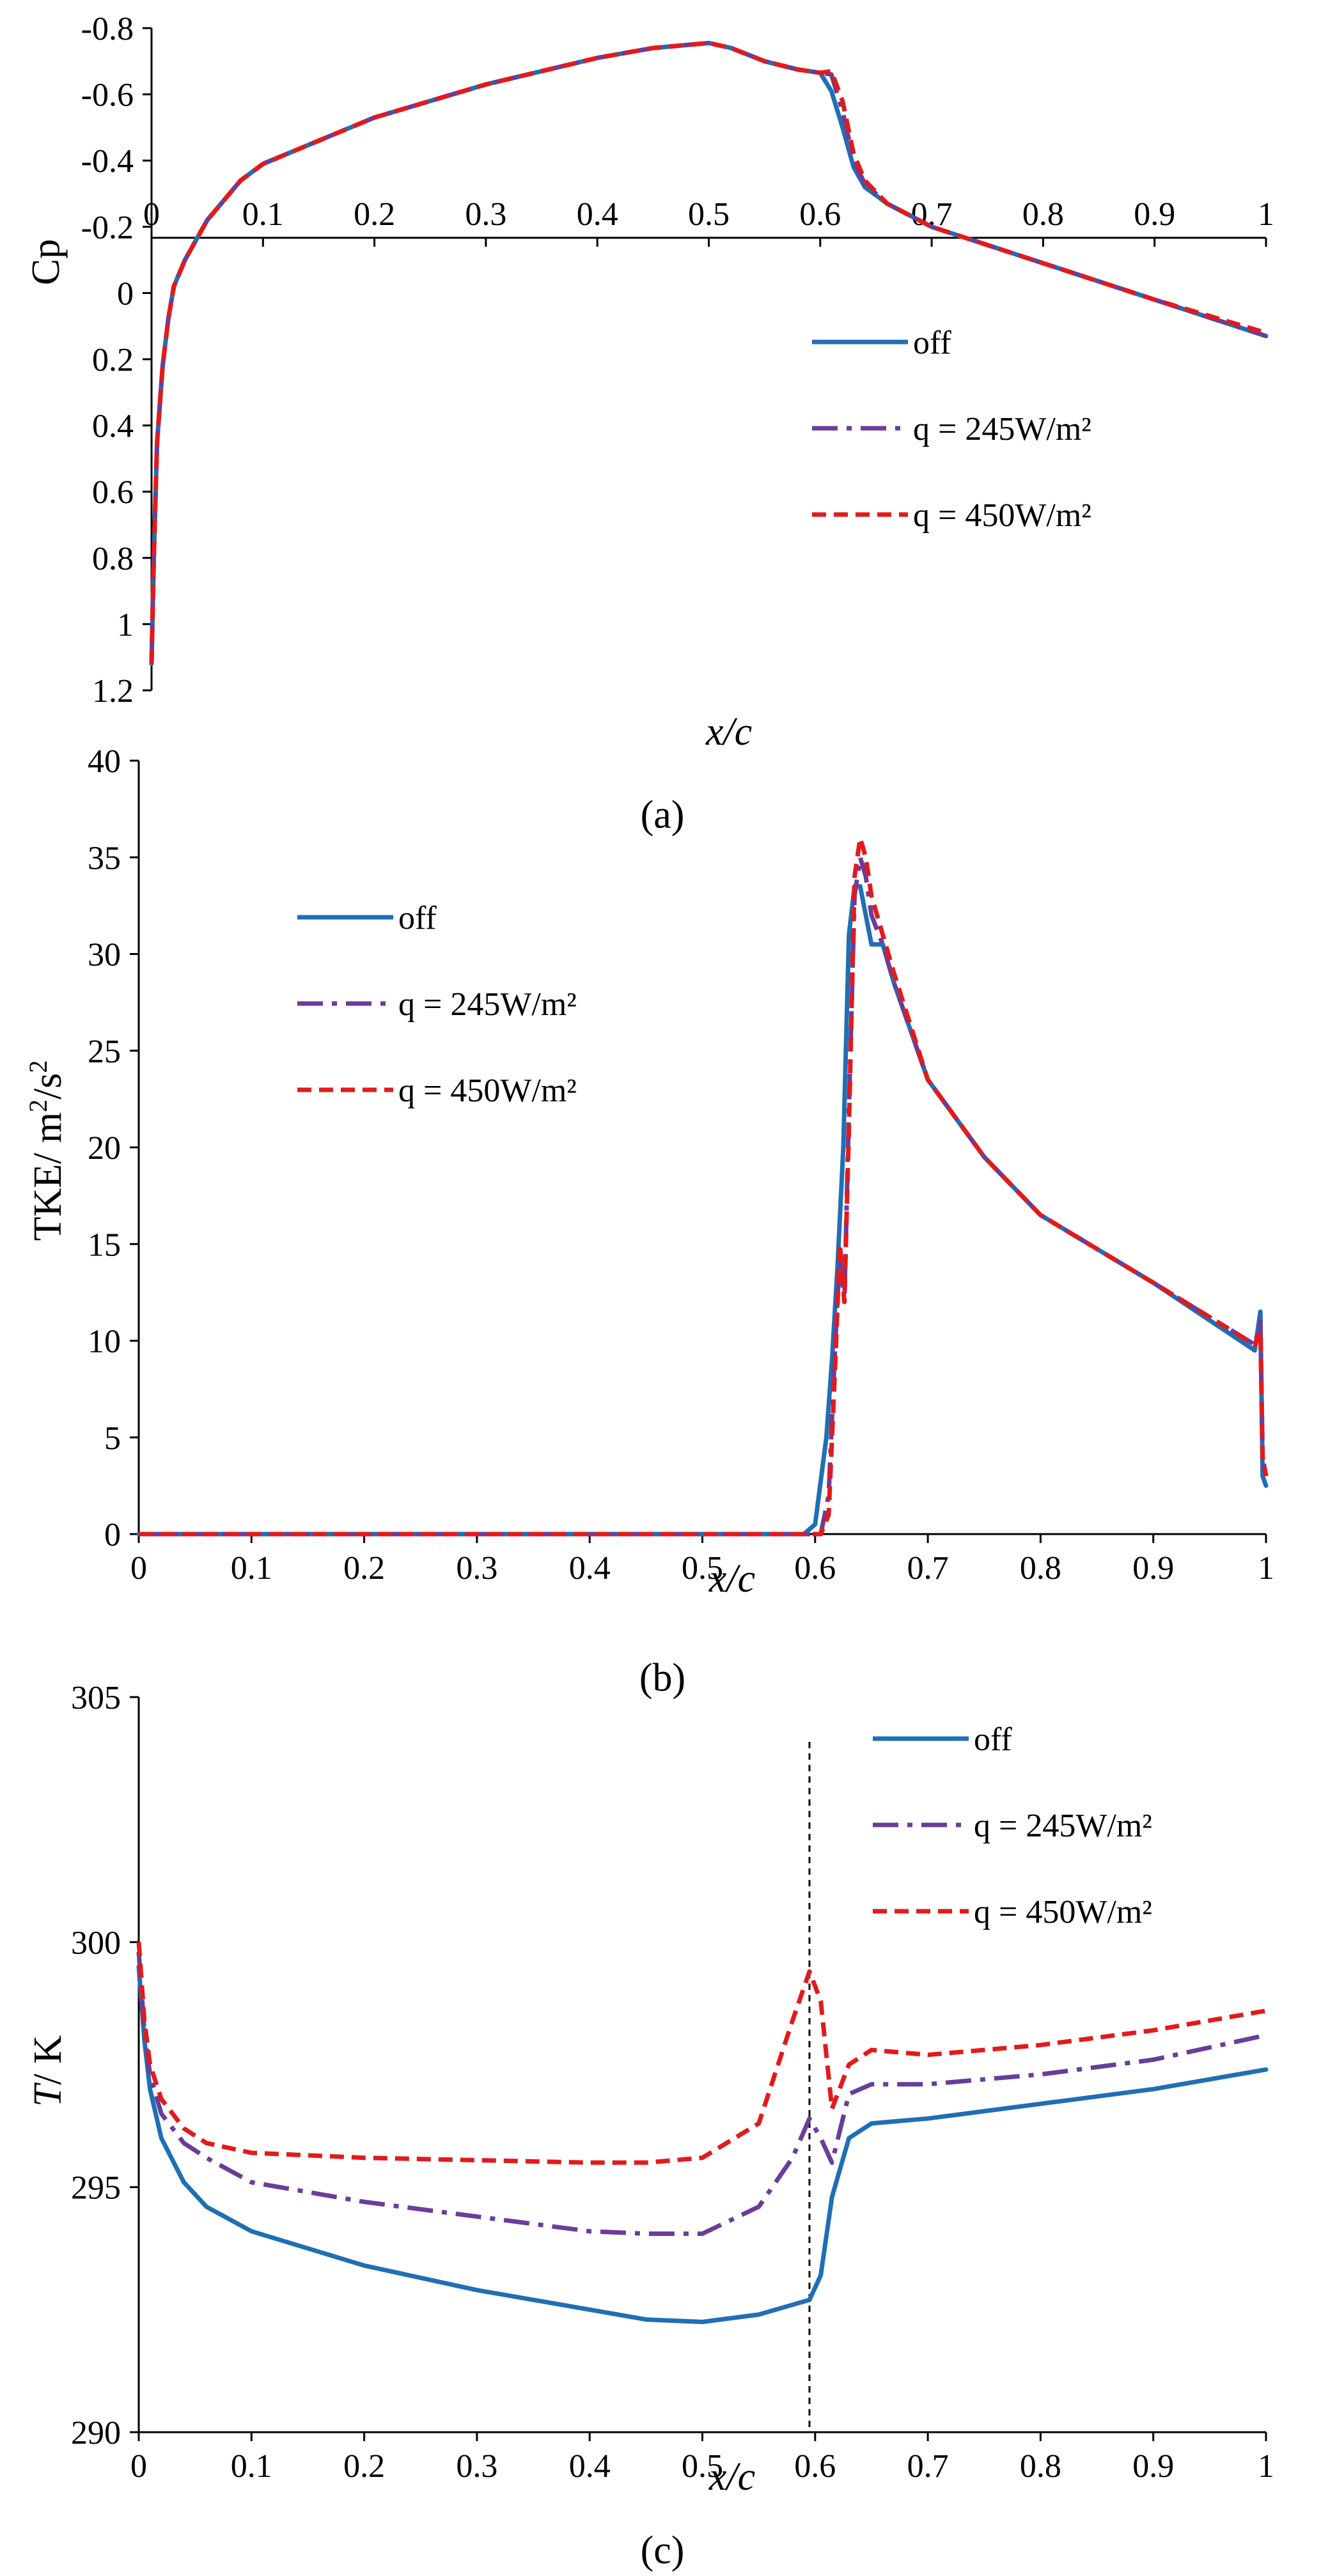 The image size is (1321, 2576). Describe the element at coordinates (104, 1342) in the screenshot. I see `y-tick-label: 10` at that location.